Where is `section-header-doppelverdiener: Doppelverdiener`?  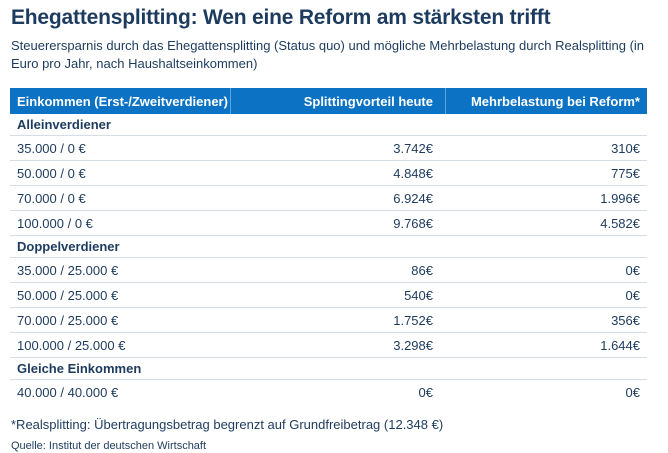 section-header-doppelverdiener: Doppelverdiener is located at coordinates (328, 247).